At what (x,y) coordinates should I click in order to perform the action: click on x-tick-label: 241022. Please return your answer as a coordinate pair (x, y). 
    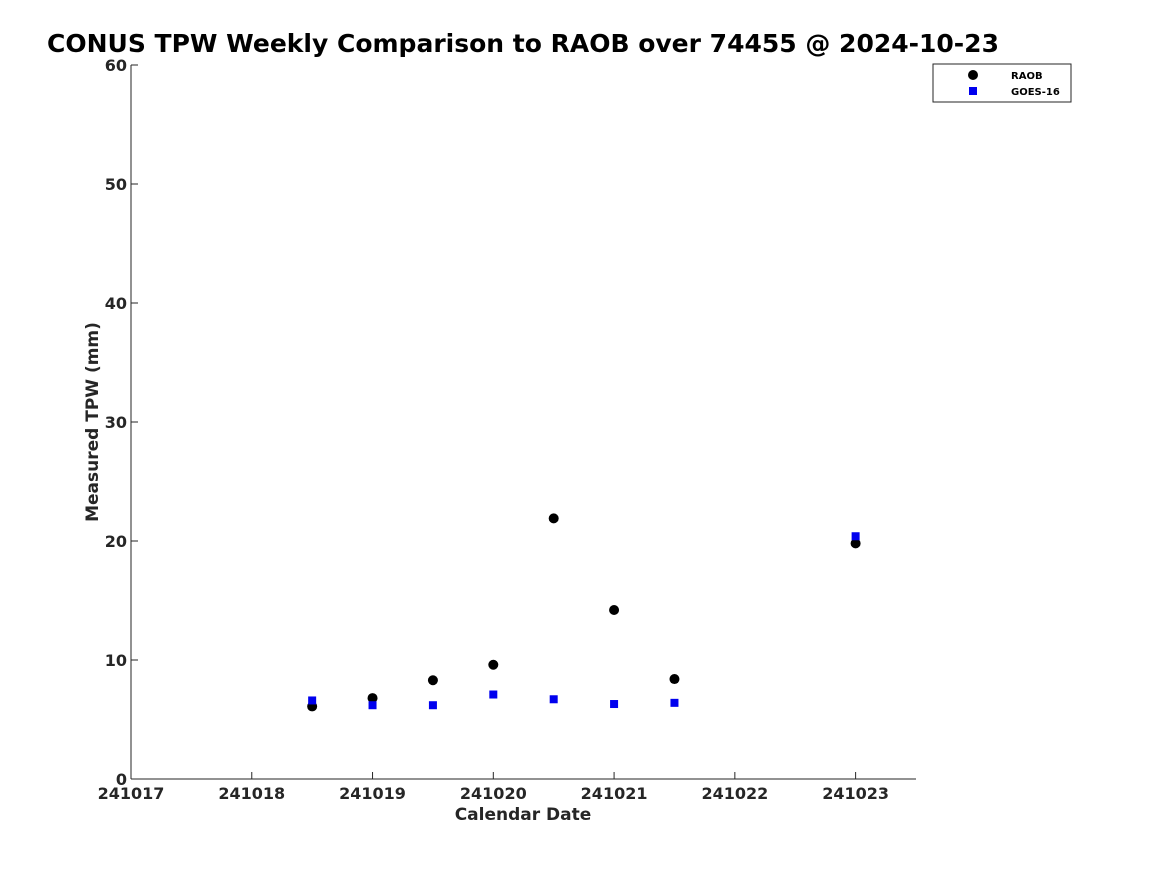
    Looking at the image, I should click on (734, 793).